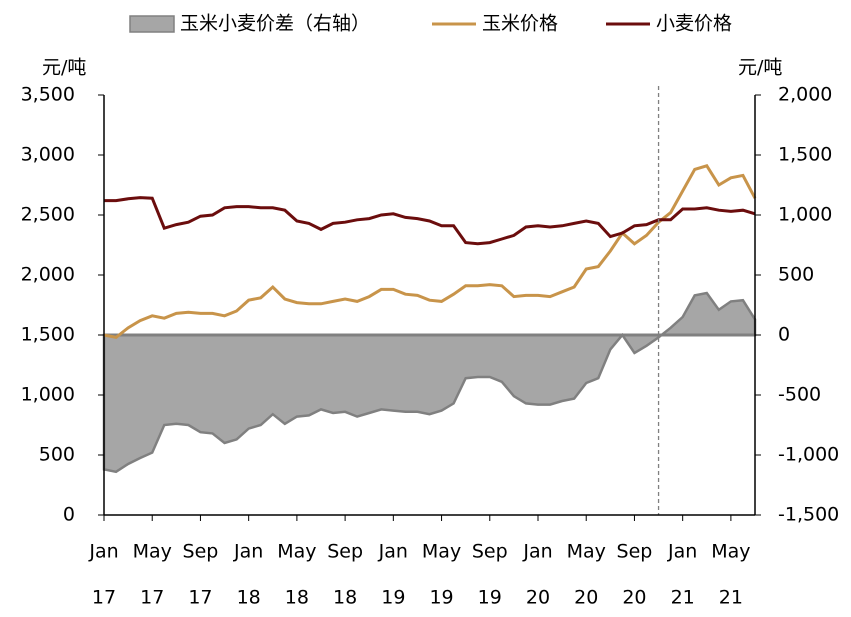 Image resolution: width=851 pixels, height=617 pixels. Describe the element at coordinates (520, 24) in the screenshot. I see `legend-label: 玉米价格` at that location.